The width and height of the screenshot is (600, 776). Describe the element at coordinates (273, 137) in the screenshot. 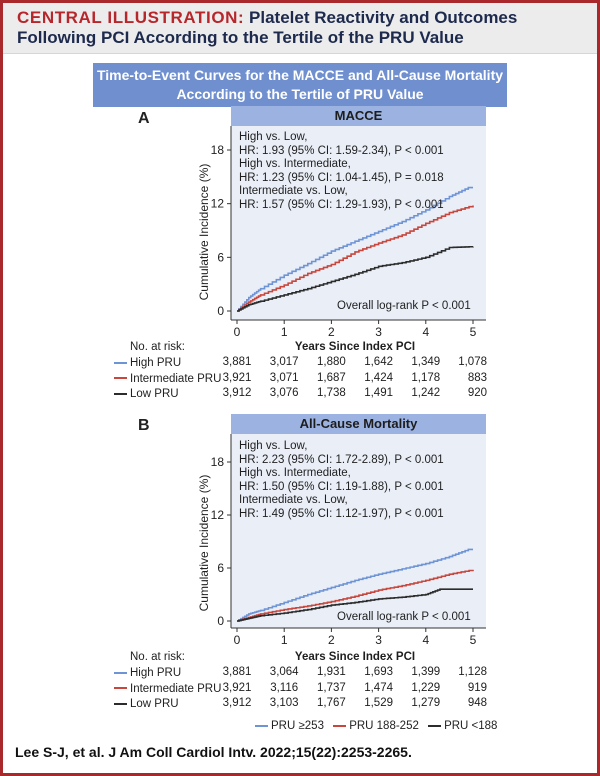

I see `panel-a-hr-annotation: High vs. Low,` at that location.